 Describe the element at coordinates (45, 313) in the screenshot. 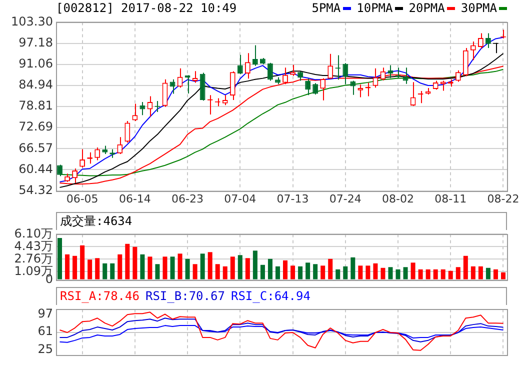

I see `y-tick-label: 97` at that location.